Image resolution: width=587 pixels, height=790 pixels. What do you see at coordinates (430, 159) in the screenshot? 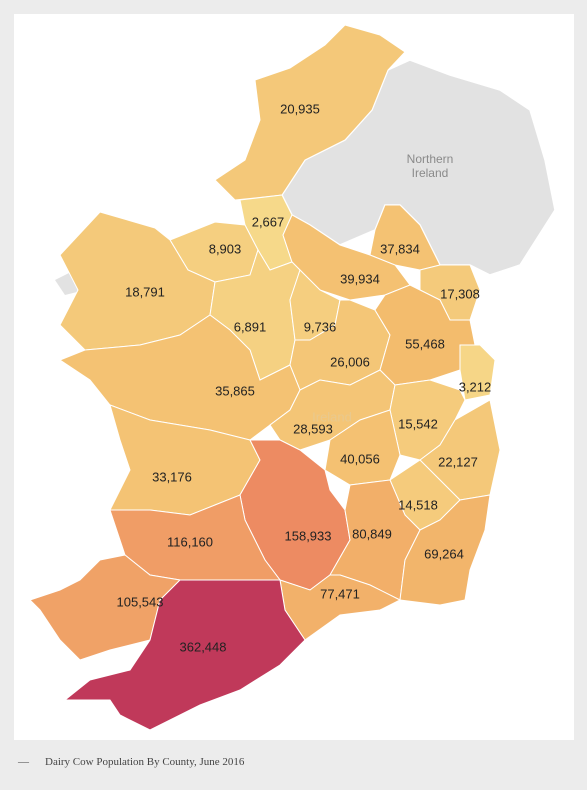
I see `northern-ireland-label: Northern` at bounding box center [430, 159].